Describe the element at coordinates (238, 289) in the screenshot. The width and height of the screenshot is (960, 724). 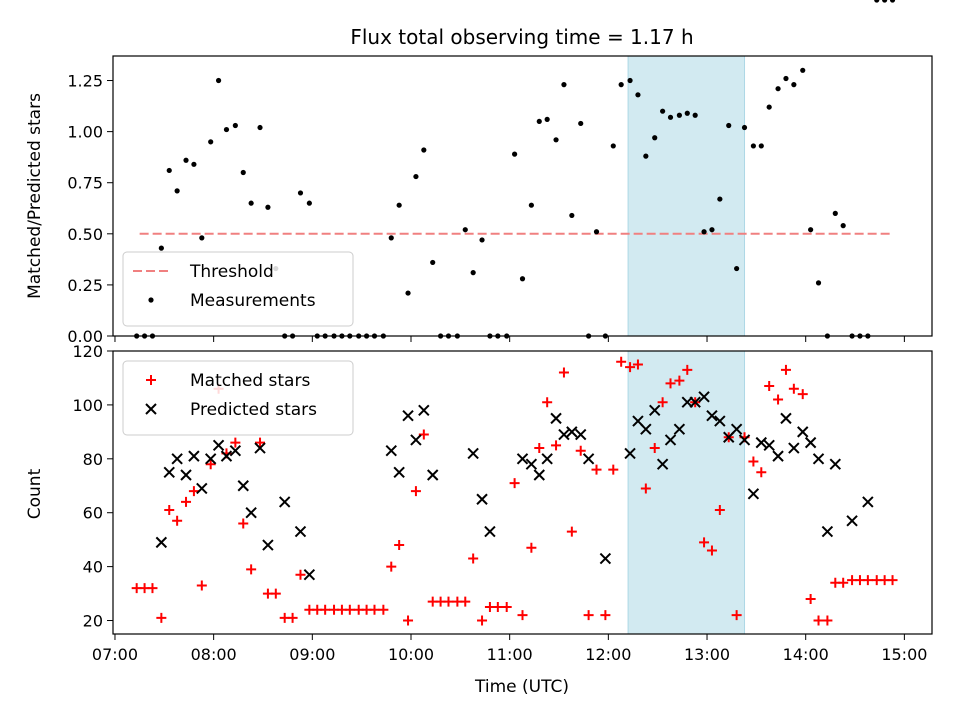
I see `legend: Threshold Measurements` at that location.